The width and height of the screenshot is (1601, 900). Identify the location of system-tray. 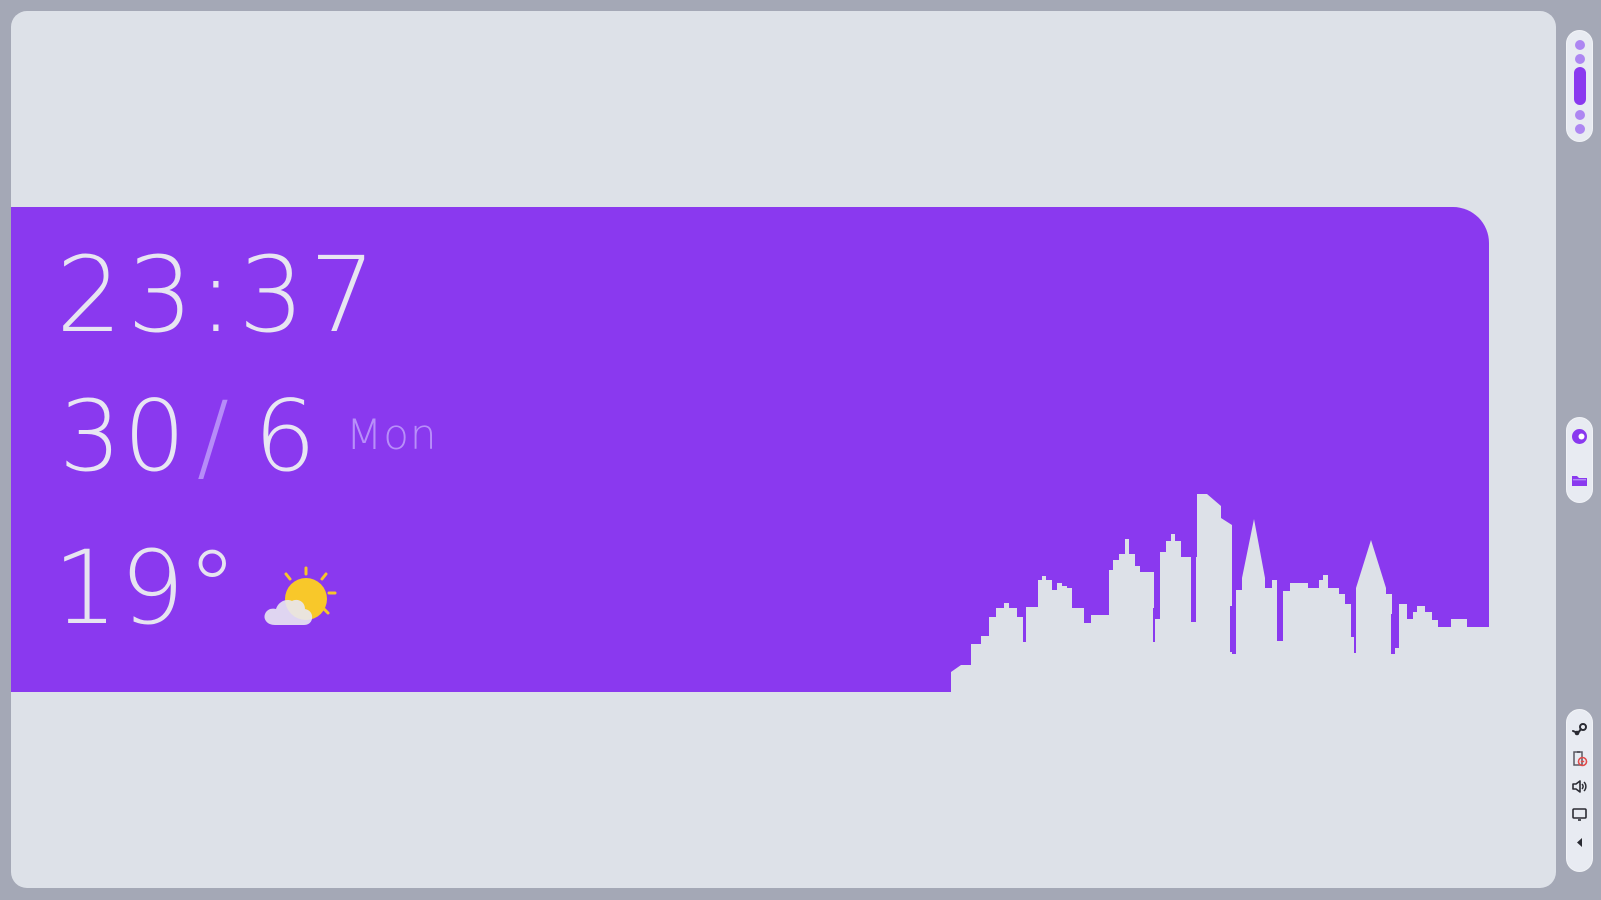
(1579, 790).